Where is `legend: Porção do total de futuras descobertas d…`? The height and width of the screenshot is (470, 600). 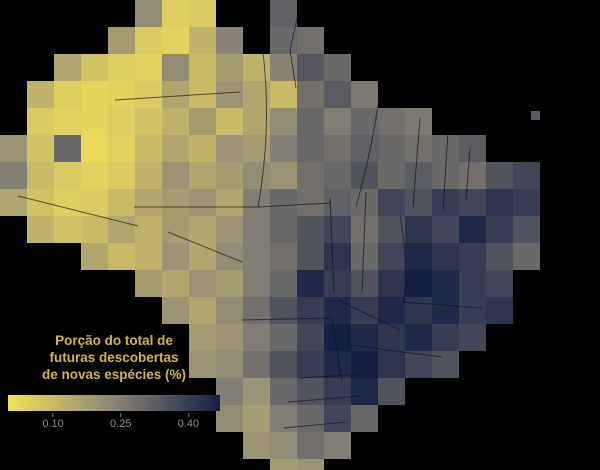 legend: Porção do total de futuras descobertas d… is located at coordinates (114, 381).